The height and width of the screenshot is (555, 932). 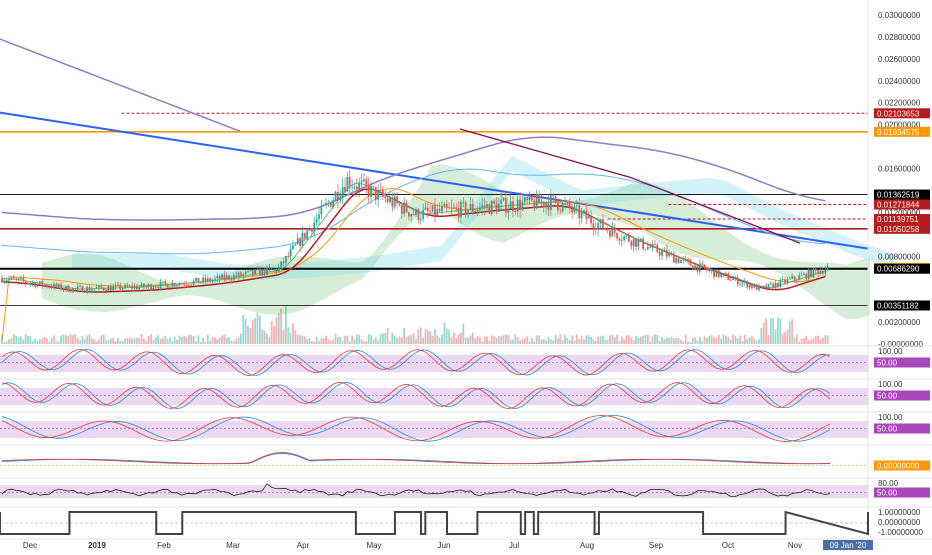 I want to click on indicator-value-badge-label: 0.00000000, so click(x=898, y=466).